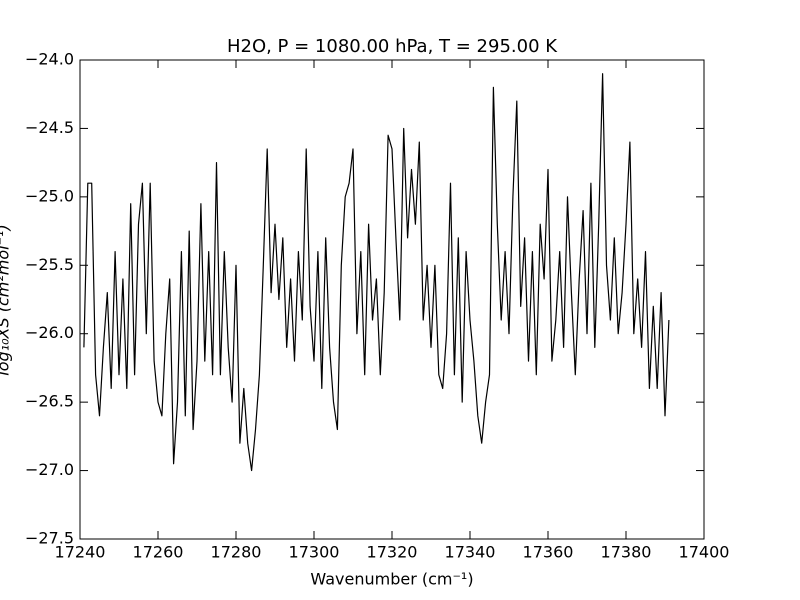  What do you see at coordinates (236, 552) in the screenshot?
I see `x-tick-label: 17280` at bounding box center [236, 552].